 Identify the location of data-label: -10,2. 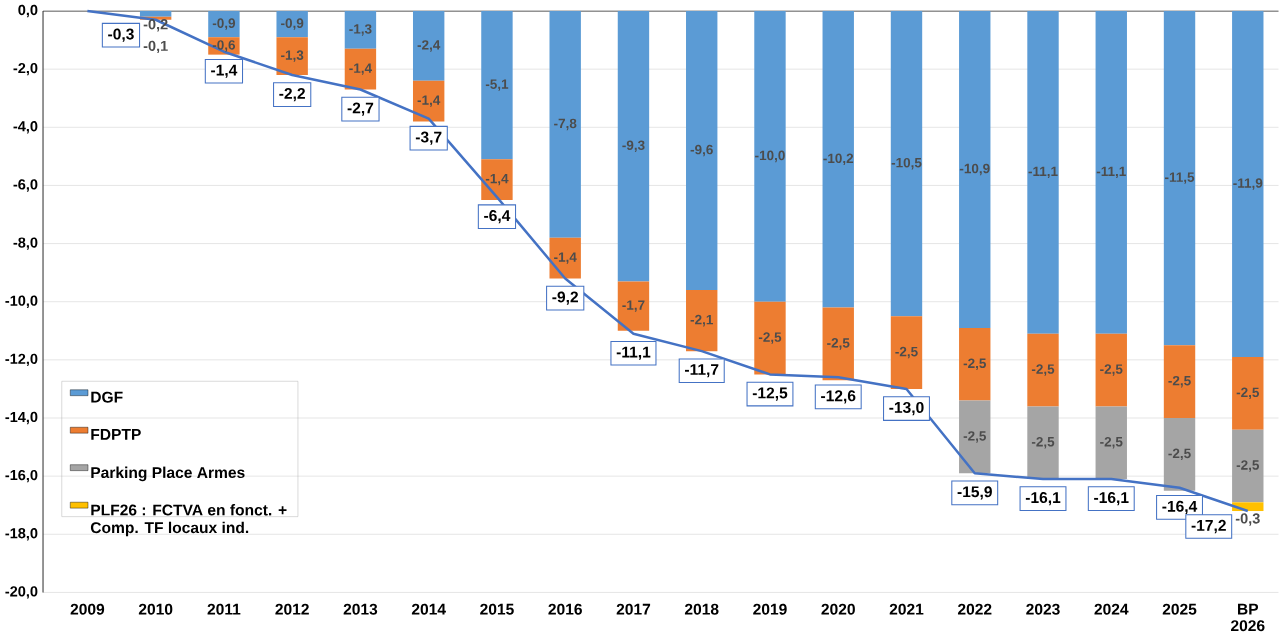
(838, 159).